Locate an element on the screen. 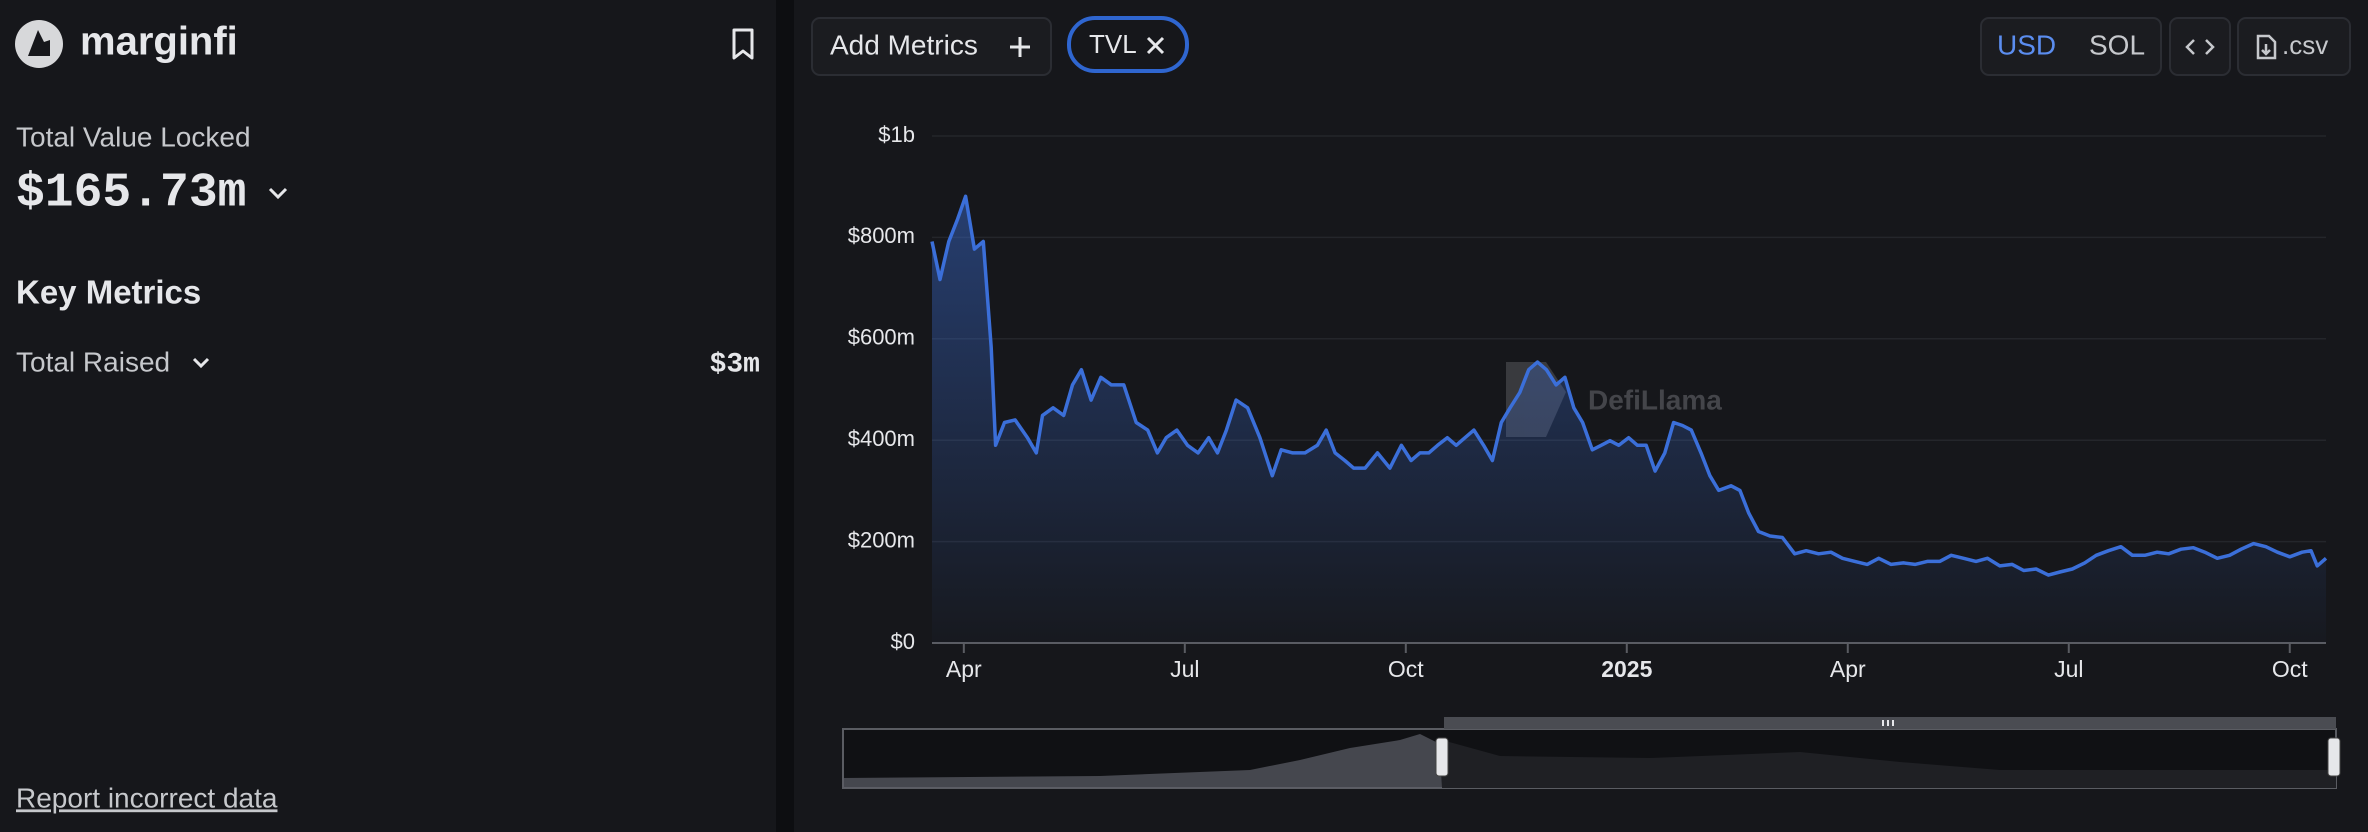 This screenshot has width=2368, height=832. watermark-text: DefiLlama is located at coordinates (1655, 399).